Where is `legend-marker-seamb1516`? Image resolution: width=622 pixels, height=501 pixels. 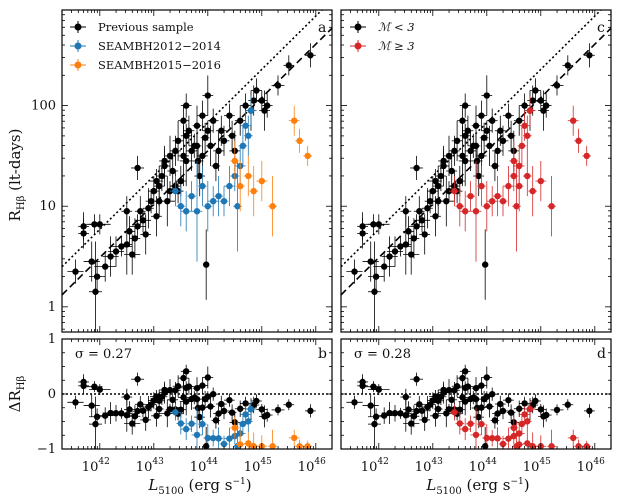 legend-marker-seamb1516 is located at coordinates (78, 65).